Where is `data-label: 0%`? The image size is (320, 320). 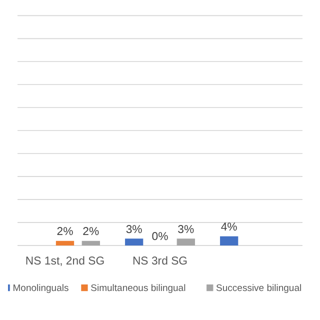 data-label: 0% is located at coordinates (160, 236).